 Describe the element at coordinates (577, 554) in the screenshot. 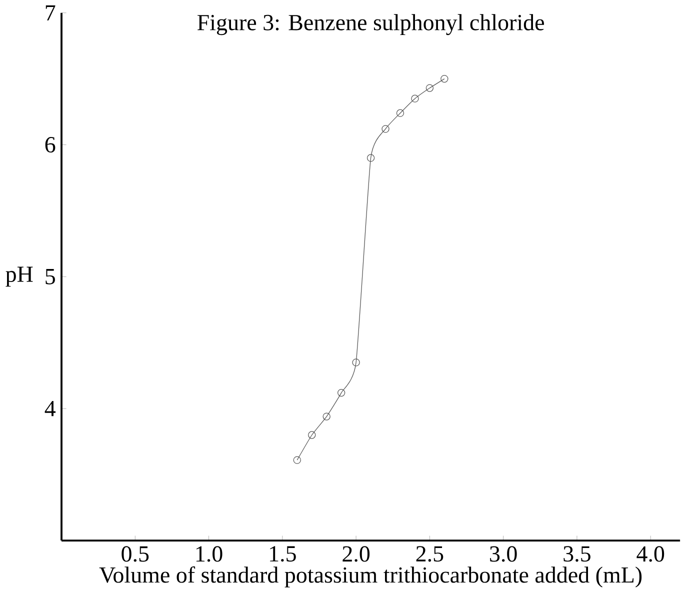

I see `x-tick-label: 3.5` at that location.